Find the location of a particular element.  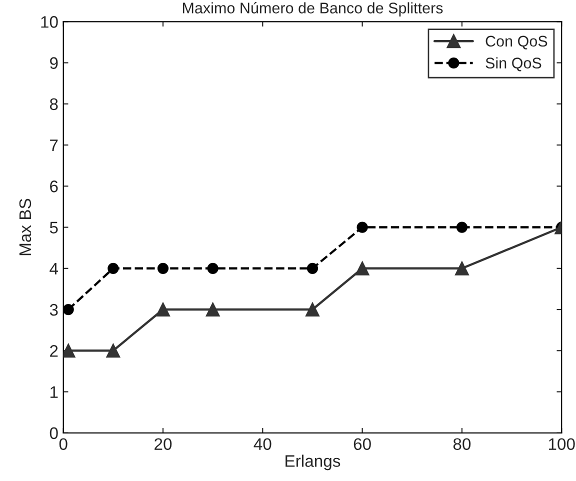

y-tick-label: 10 is located at coordinates (49, 22).